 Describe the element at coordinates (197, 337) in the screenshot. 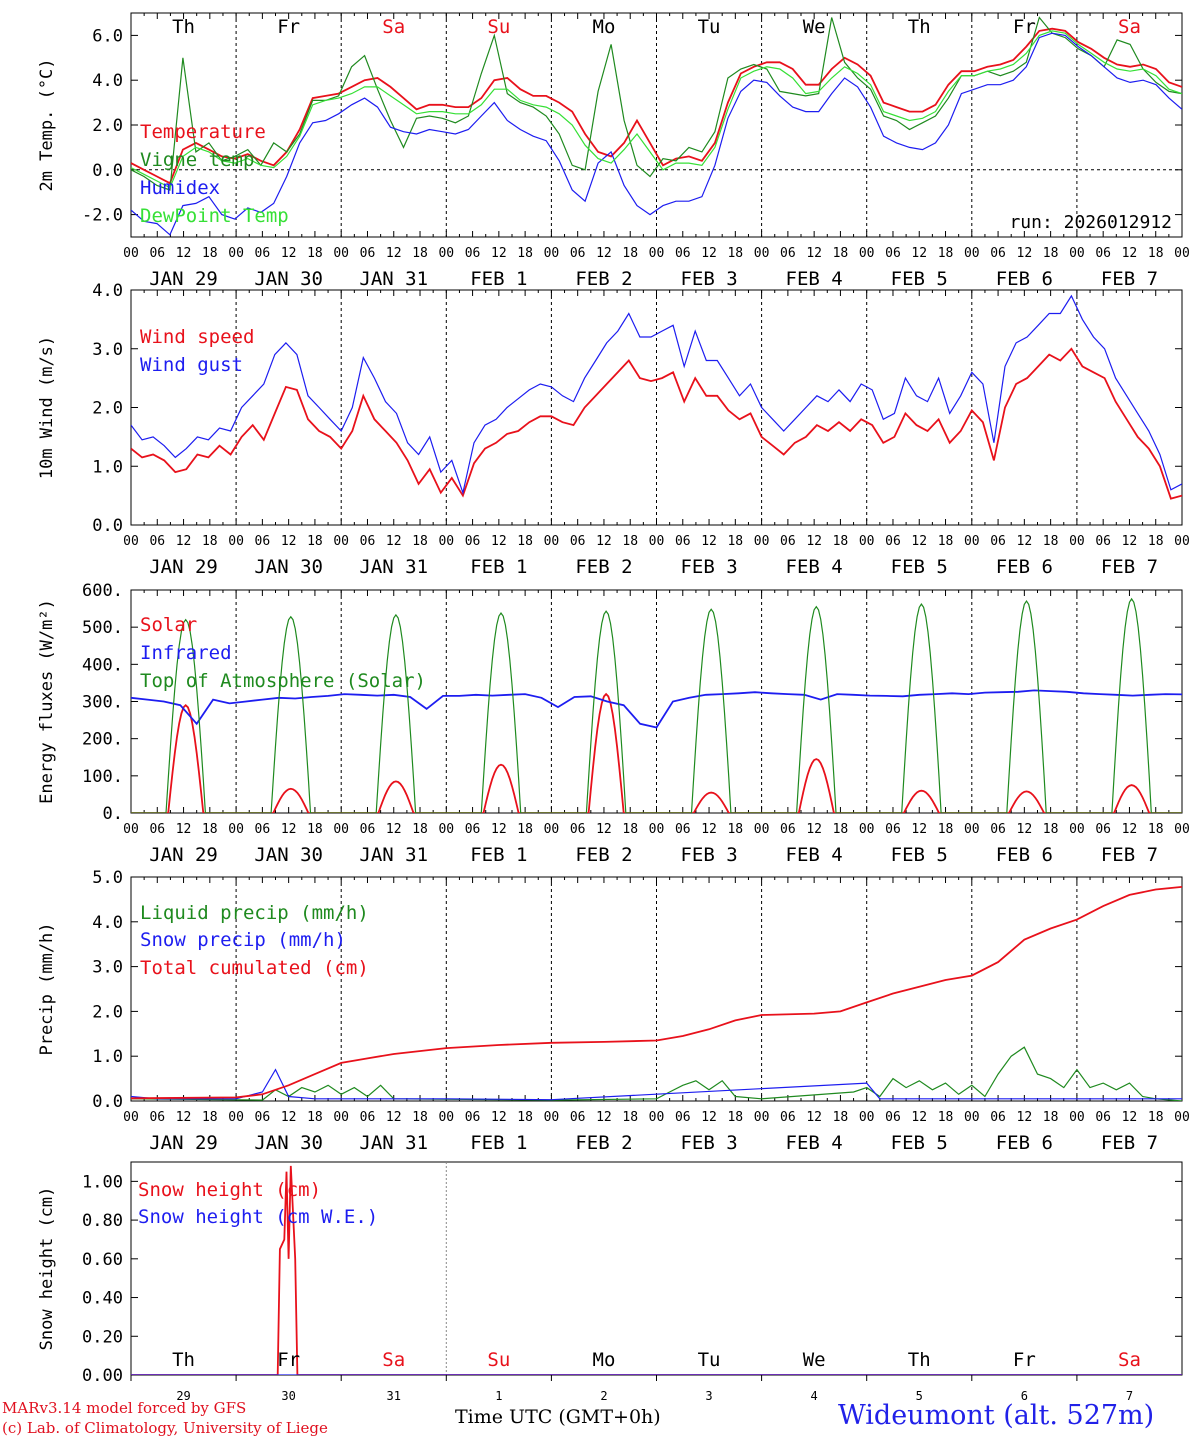

I see `legend-entry: Wind speed` at that location.